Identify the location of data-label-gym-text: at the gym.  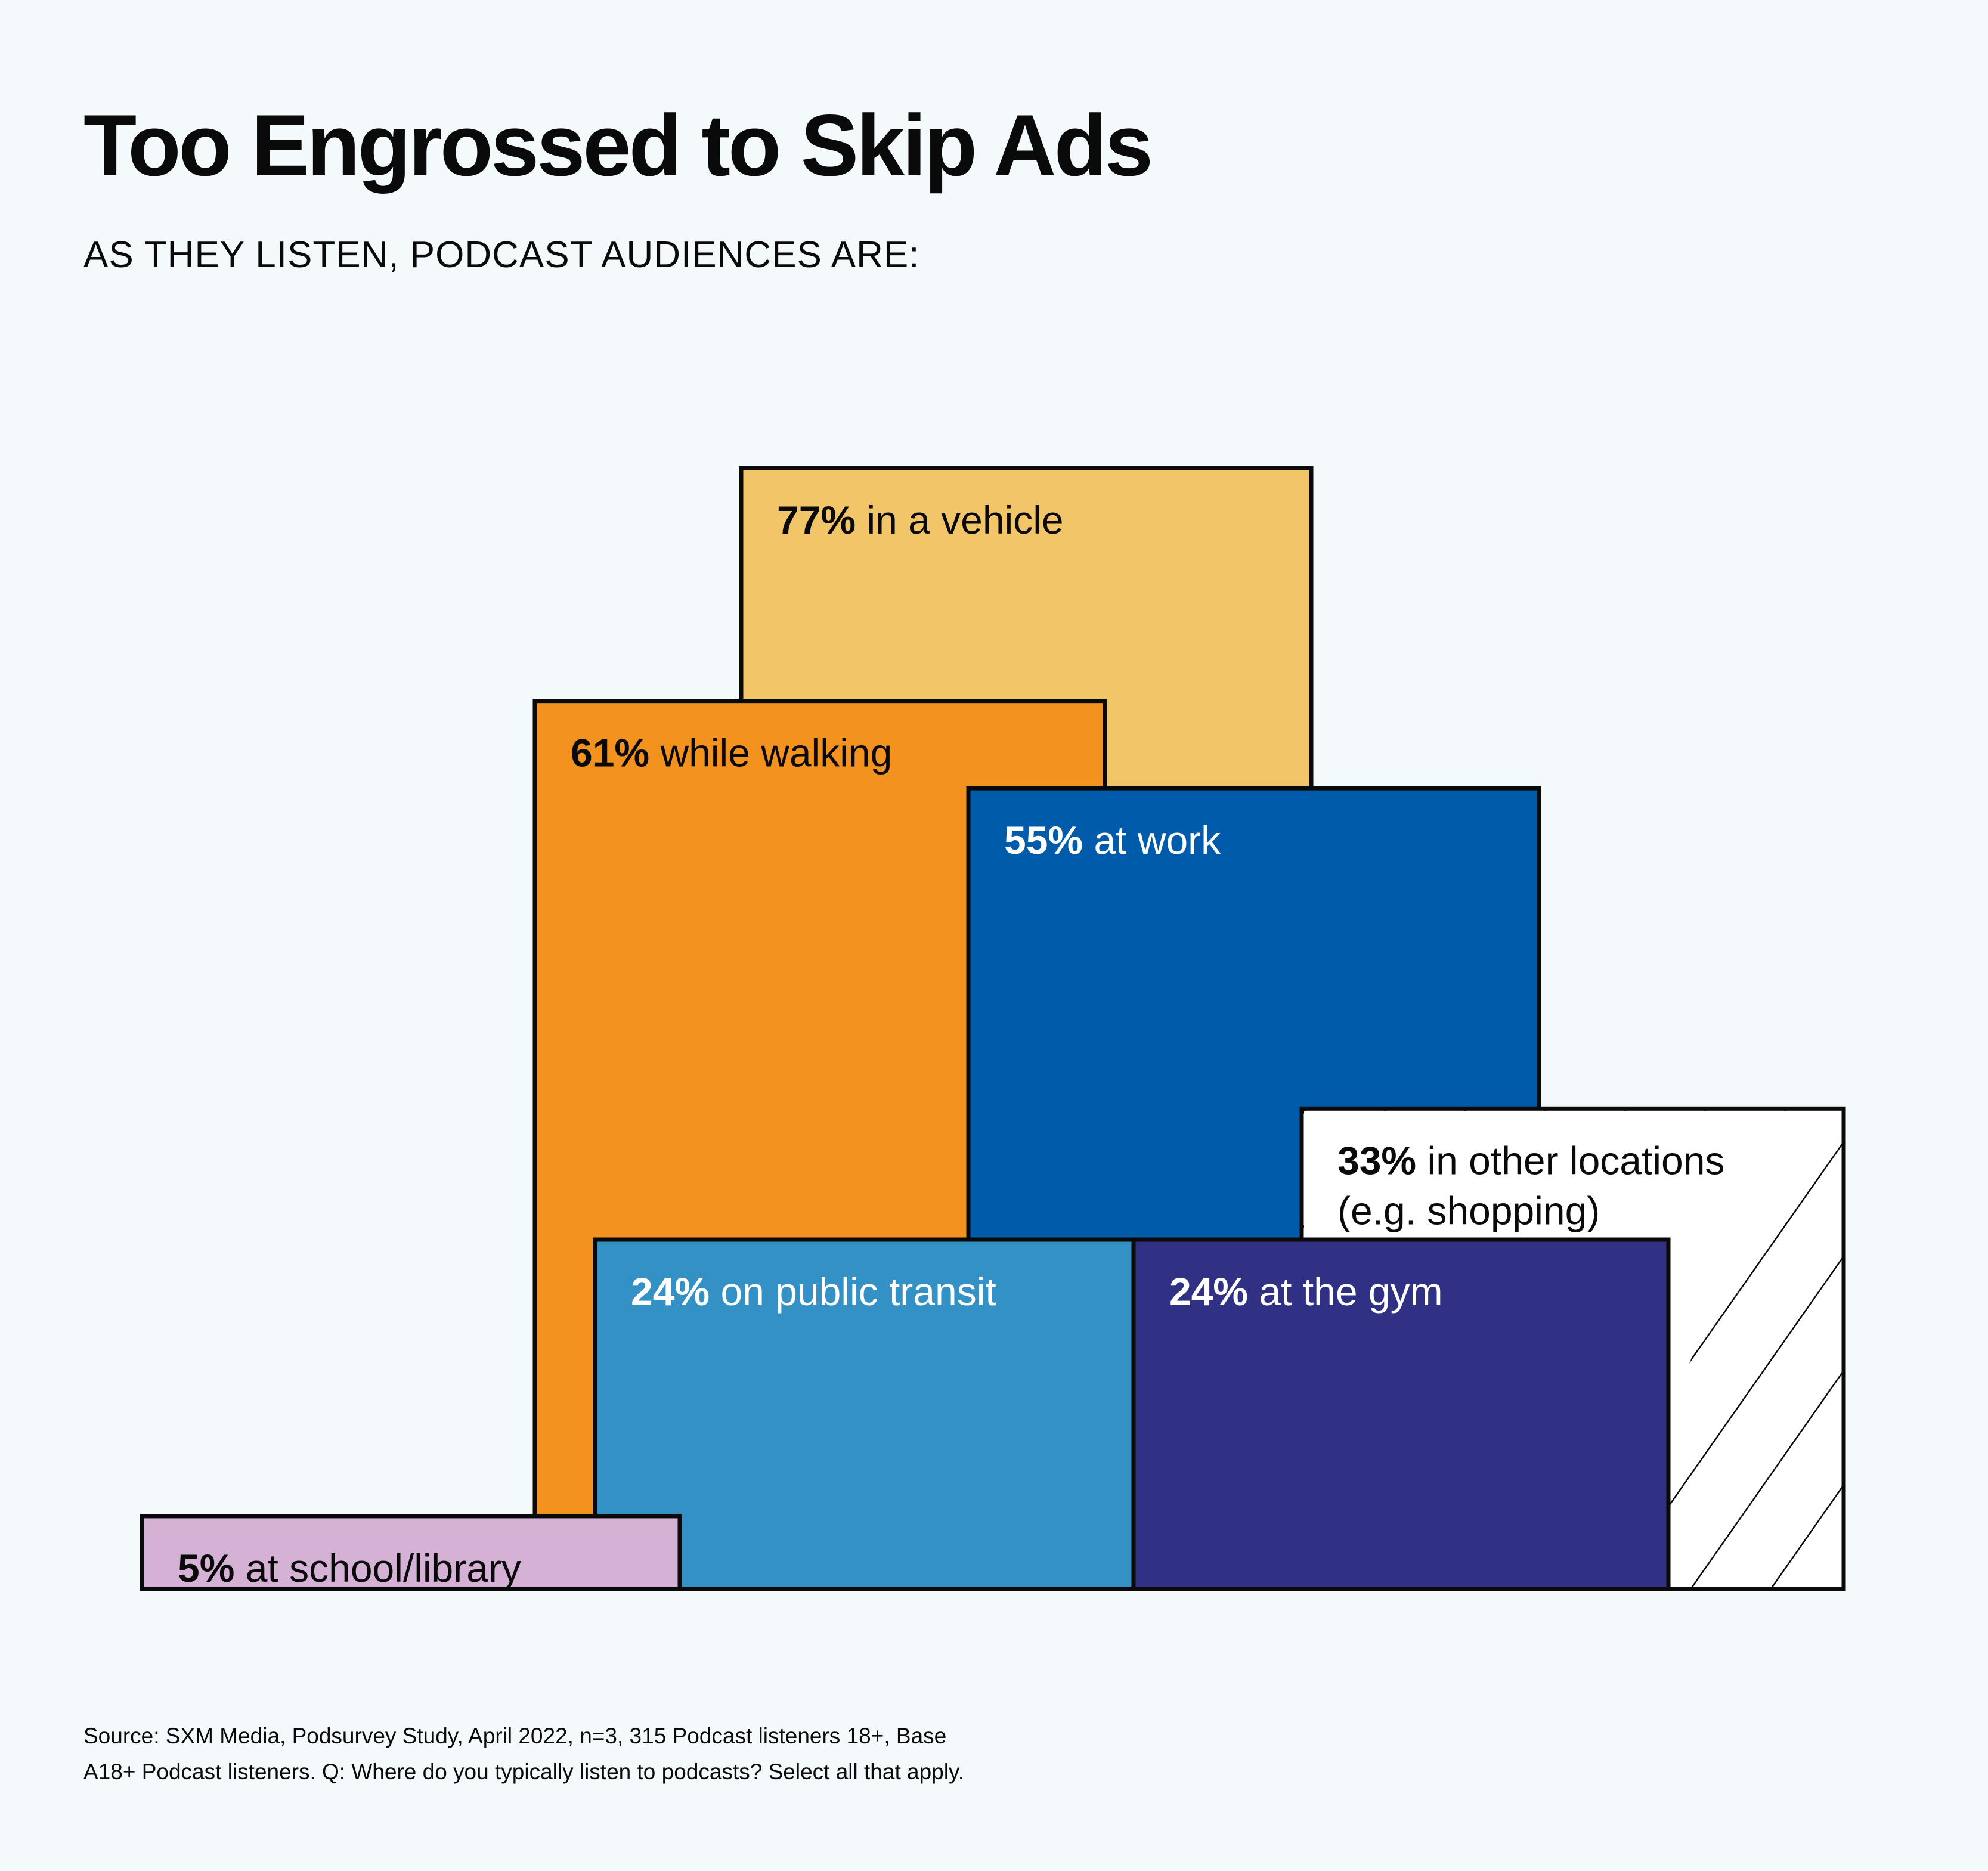
(1350, 1292).